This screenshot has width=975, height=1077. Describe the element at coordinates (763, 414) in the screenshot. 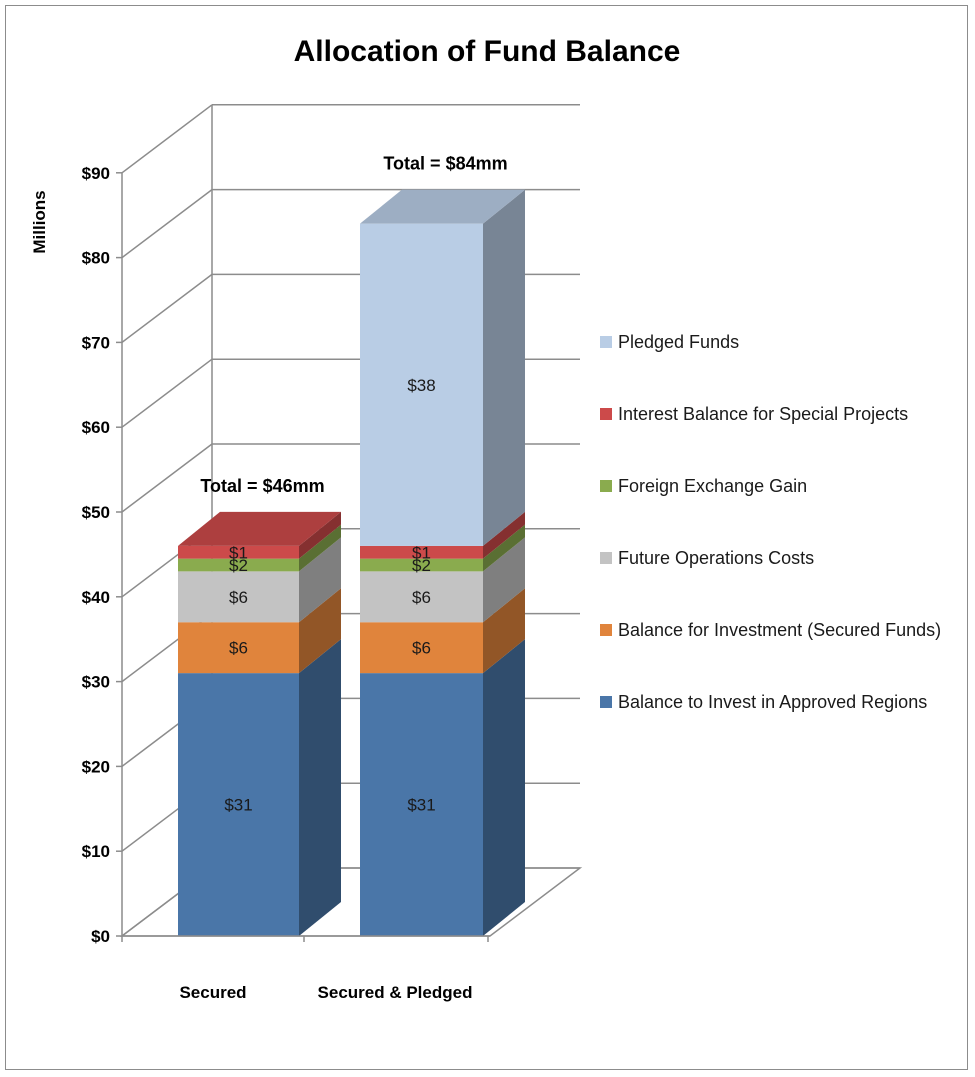

I see `legend-label: Interest Balance for Special Projects` at that location.